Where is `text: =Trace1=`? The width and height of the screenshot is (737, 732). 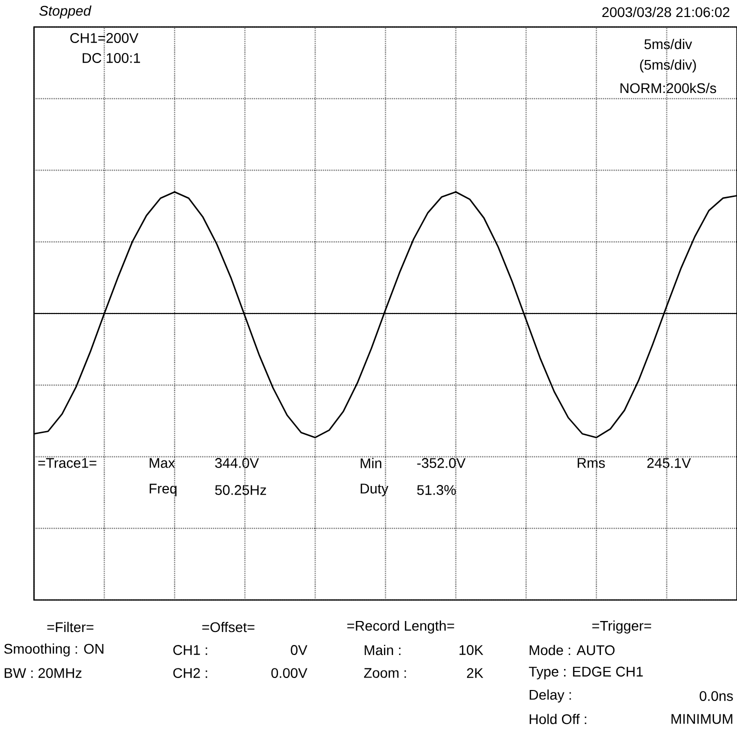
text: =Trace1= is located at coordinates (67, 463).